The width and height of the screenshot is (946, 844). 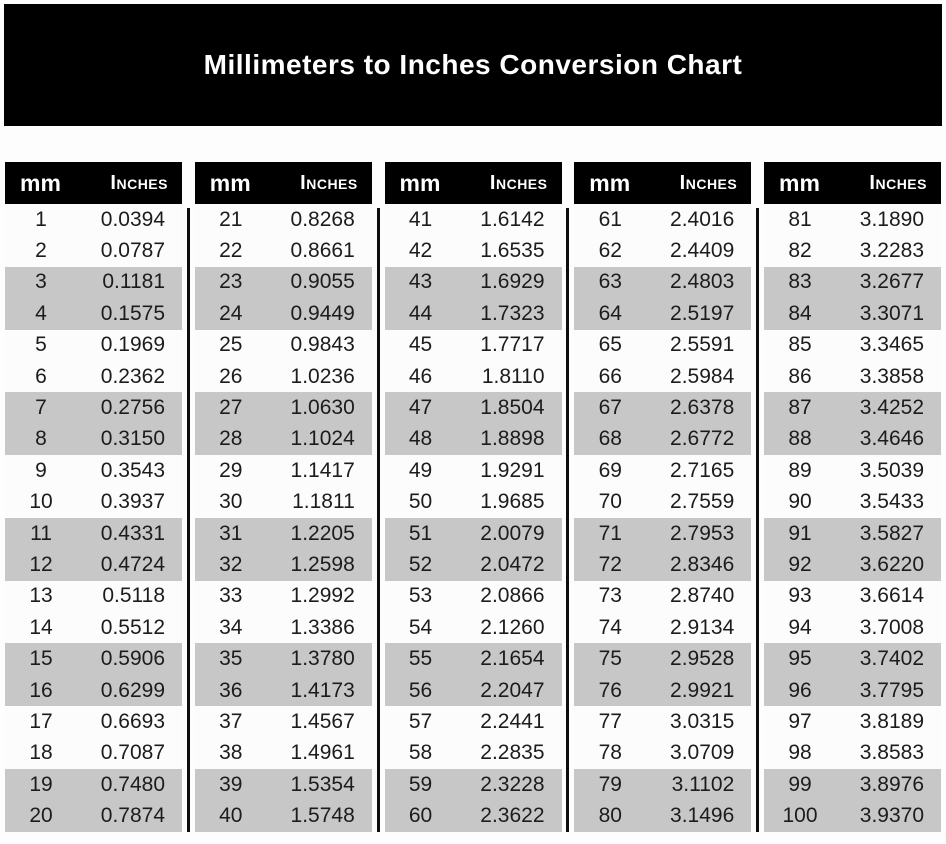 What do you see at coordinates (323, 502) in the screenshot?
I see `inches-cell: 1.1811` at bounding box center [323, 502].